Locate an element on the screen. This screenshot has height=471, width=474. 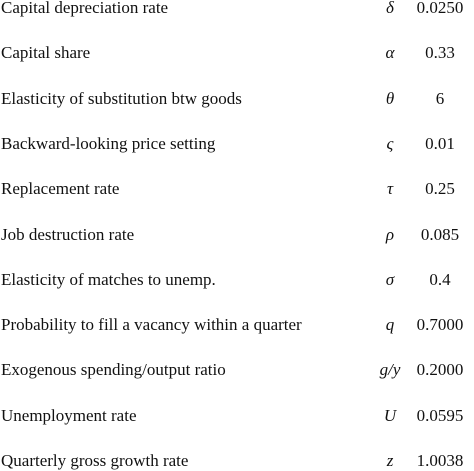
parameter-value: 0.2000 is located at coordinates (440, 370).